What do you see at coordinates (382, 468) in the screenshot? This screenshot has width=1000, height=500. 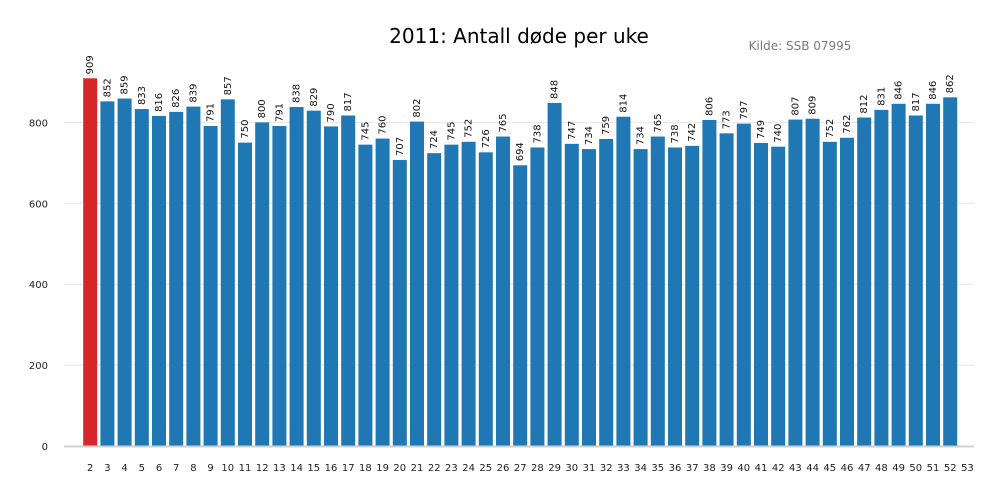 I see `x-tick-label: 19` at bounding box center [382, 468].